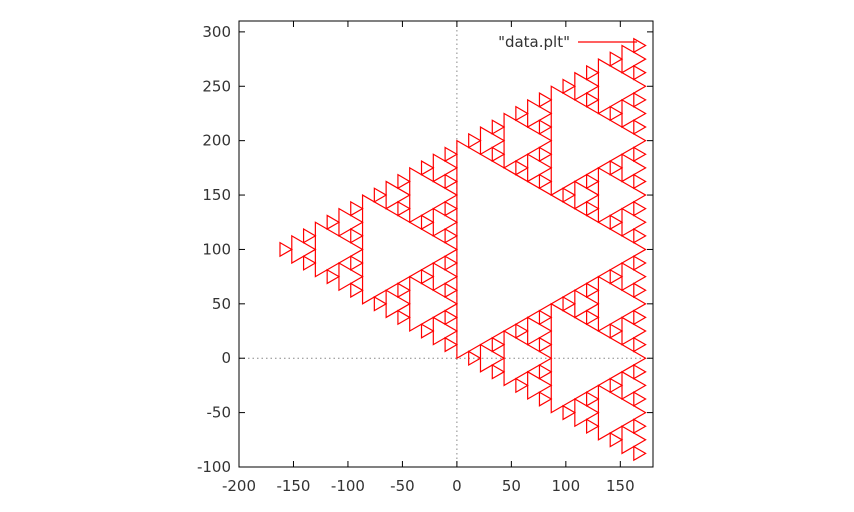 The image size is (854, 512). I want to click on x-tick-label: 50, so click(511, 486).